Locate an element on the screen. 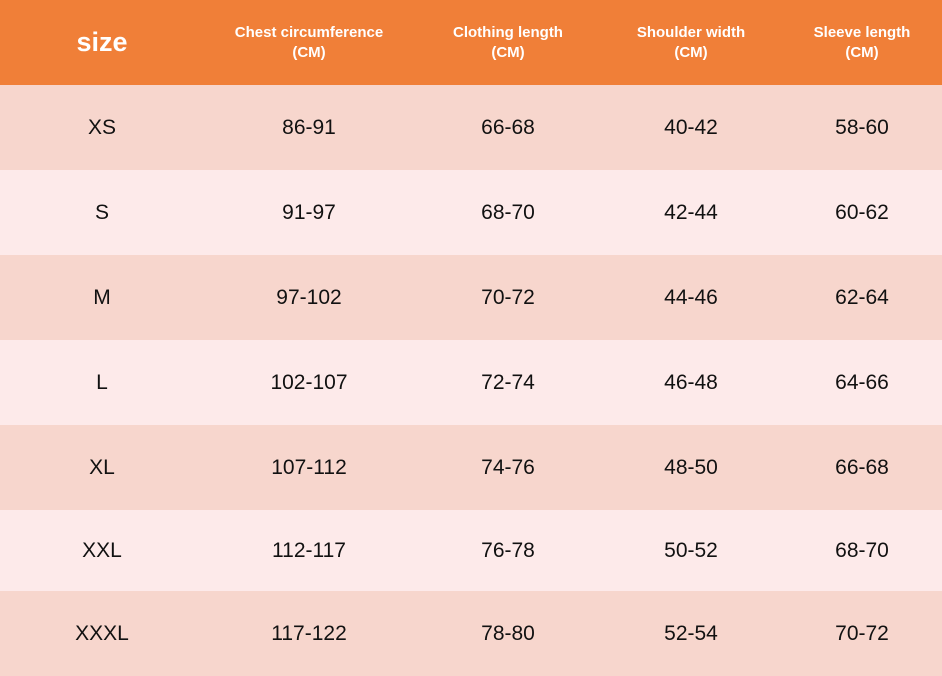  size-cell: XXL is located at coordinates (102, 550).